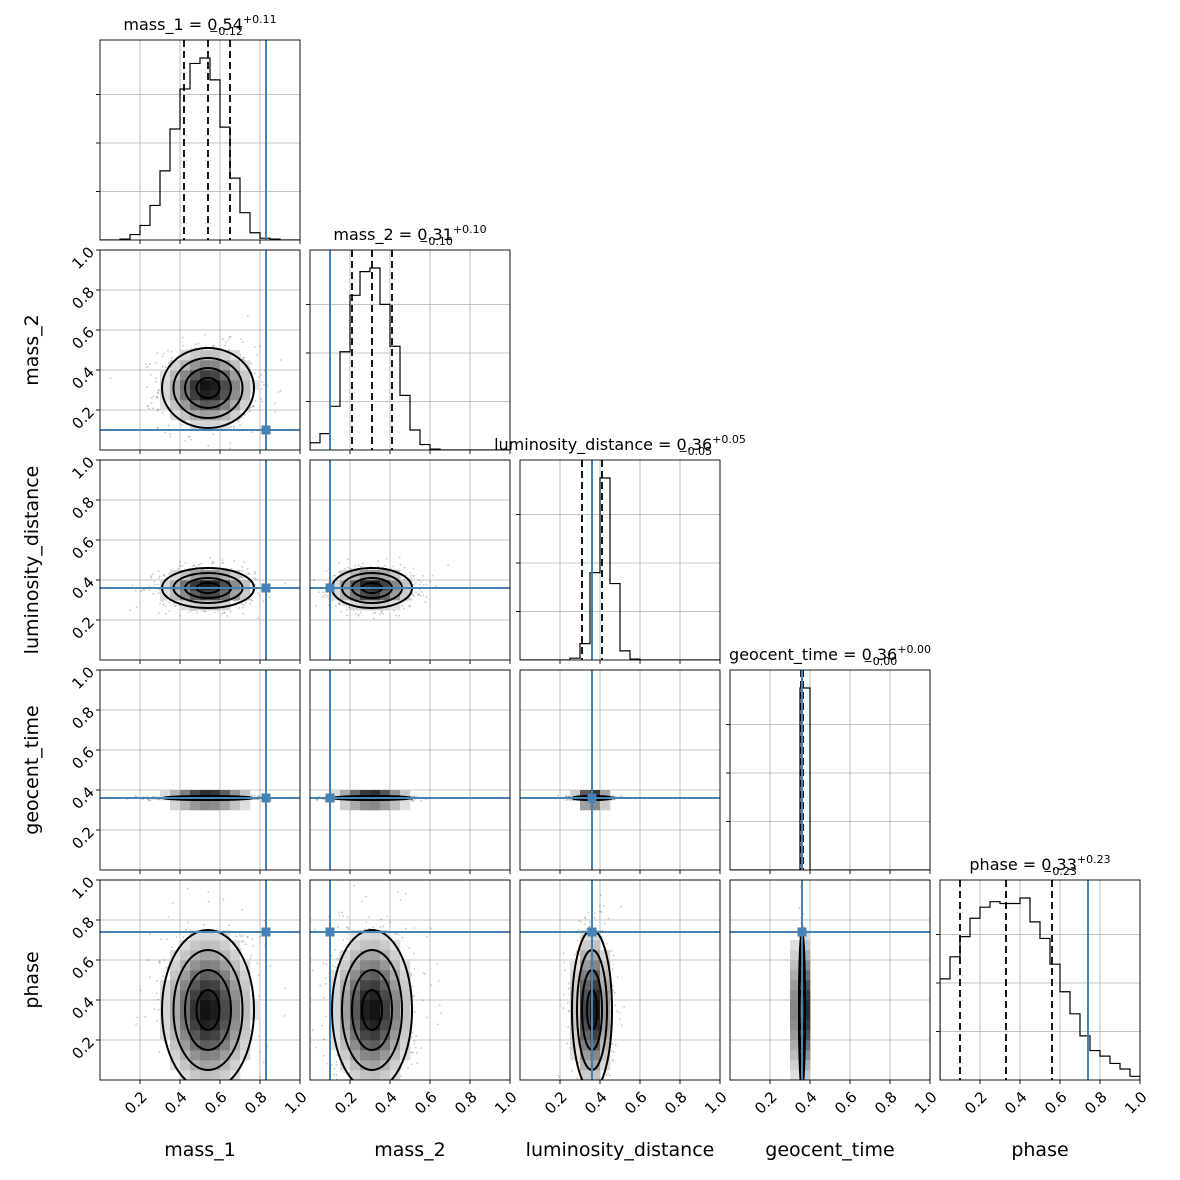  Describe the element at coordinates (83, 628) in the screenshot. I see `y-tick-label: 0.2` at that location.